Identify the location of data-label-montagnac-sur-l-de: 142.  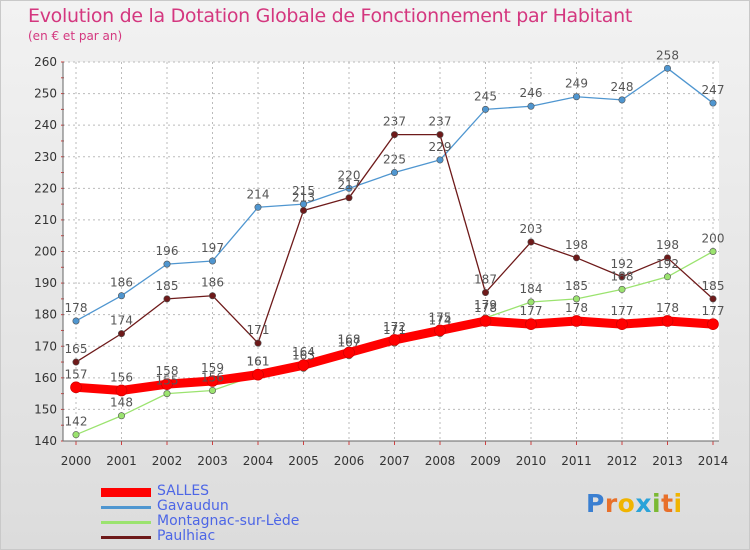
(76, 422).